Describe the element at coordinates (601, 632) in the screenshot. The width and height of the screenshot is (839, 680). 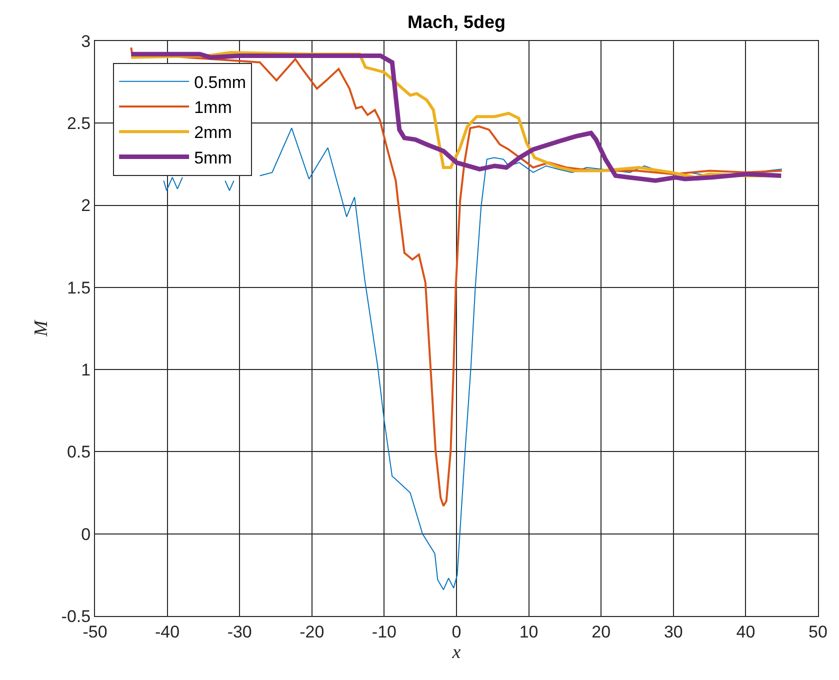
I see `x-tick-label: 20` at that location.